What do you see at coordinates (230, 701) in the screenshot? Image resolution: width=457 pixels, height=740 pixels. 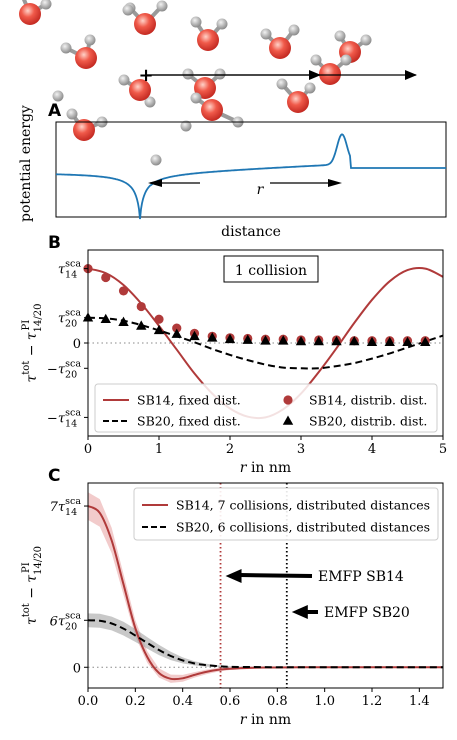 I see `x-tick-label: 0.6` at bounding box center [230, 701].